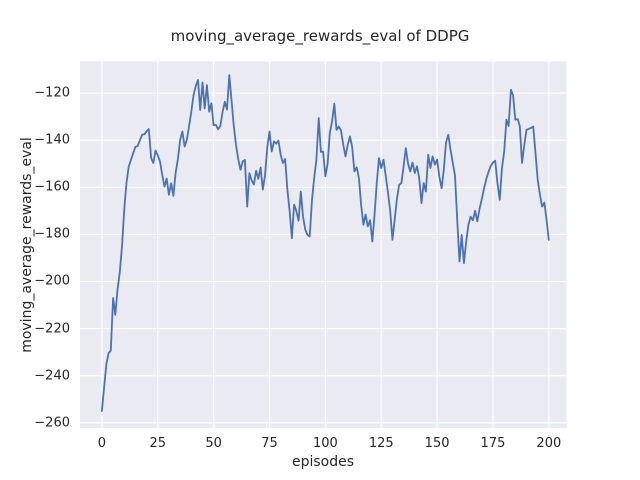 This screenshot has width=640, height=480. I want to click on y-tick-label: −240, so click(52, 376).